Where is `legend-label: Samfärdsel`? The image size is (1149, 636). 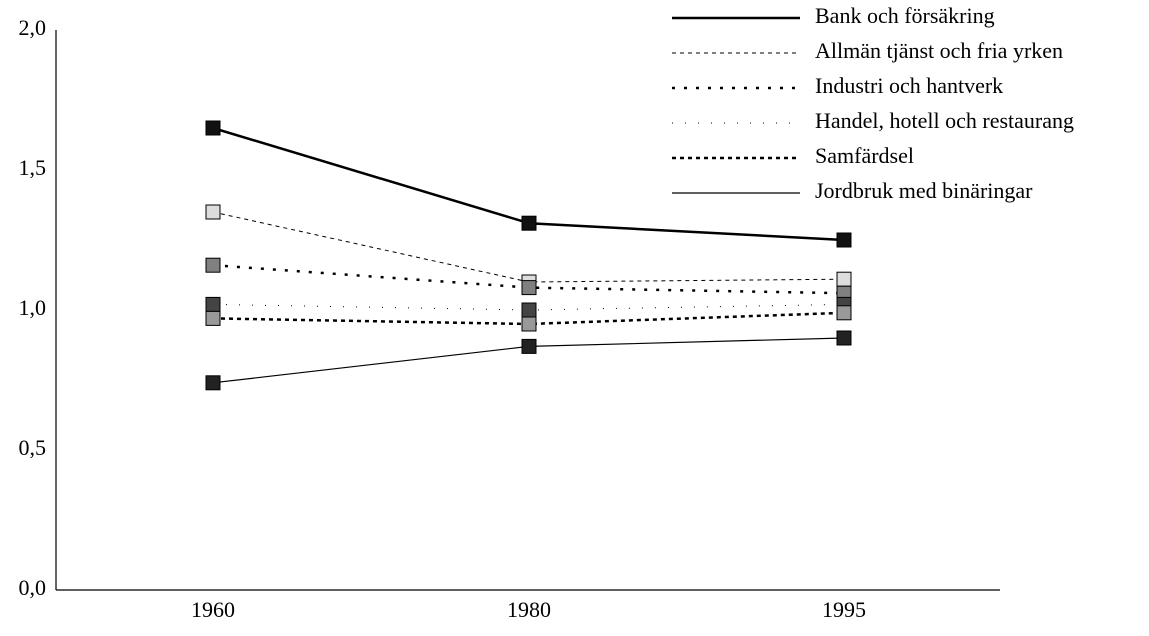 legend-label: Samfärdsel is located at coordinates (864, 155).